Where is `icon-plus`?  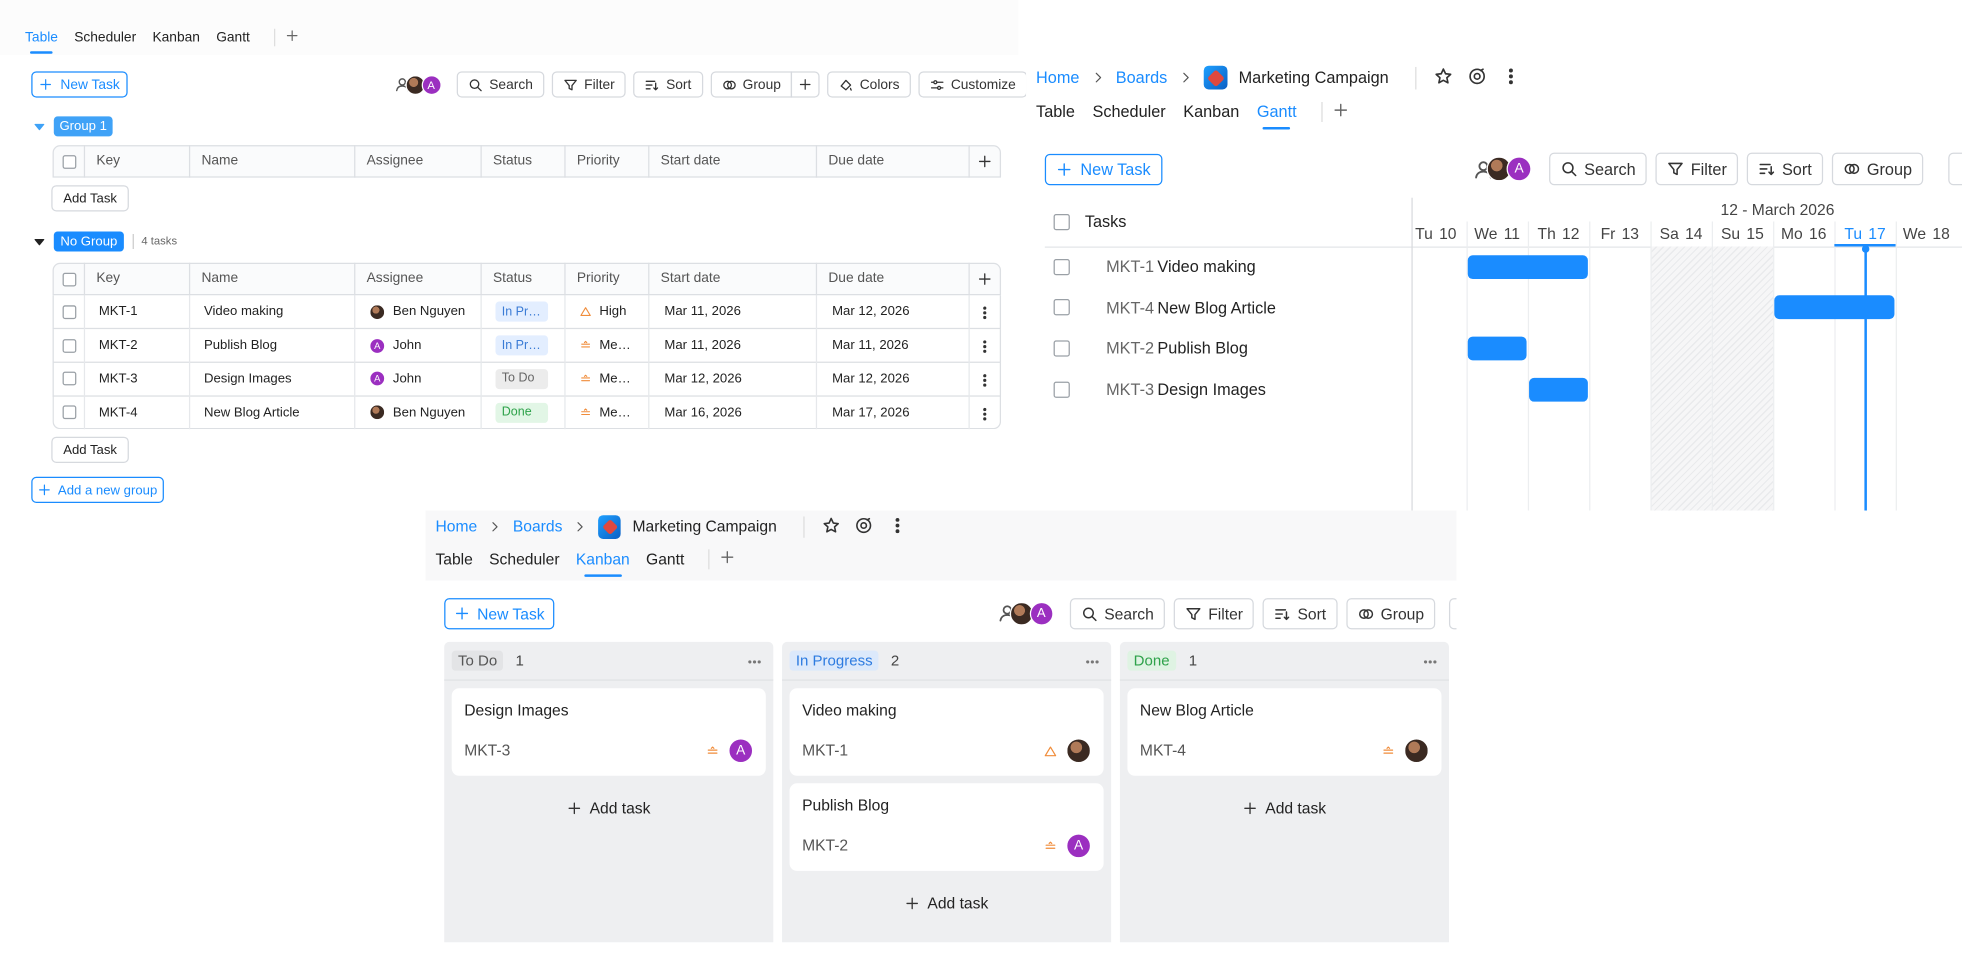 icon-plus is located at coordinates (574, 808).